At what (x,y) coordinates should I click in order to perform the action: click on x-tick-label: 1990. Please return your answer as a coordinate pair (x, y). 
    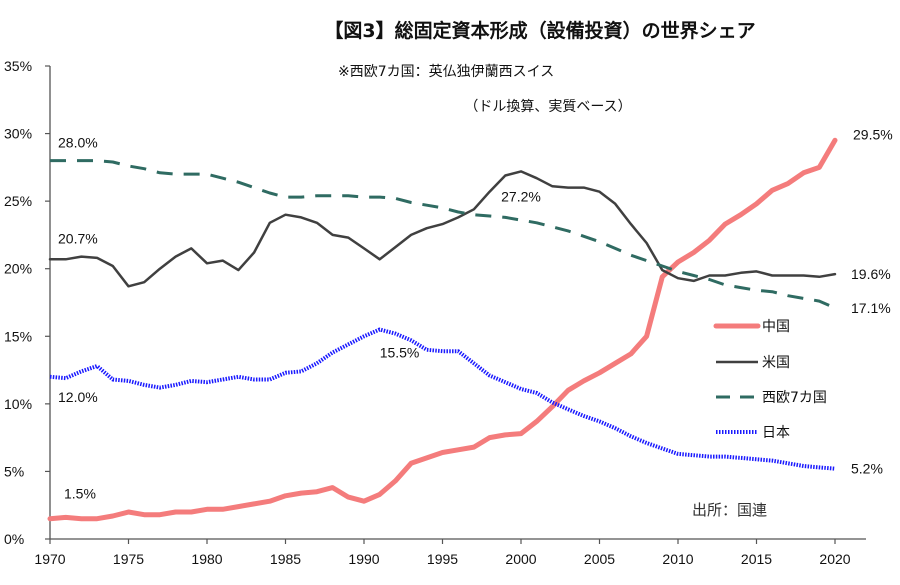
    Looking at the image, I should click on (363, 559).